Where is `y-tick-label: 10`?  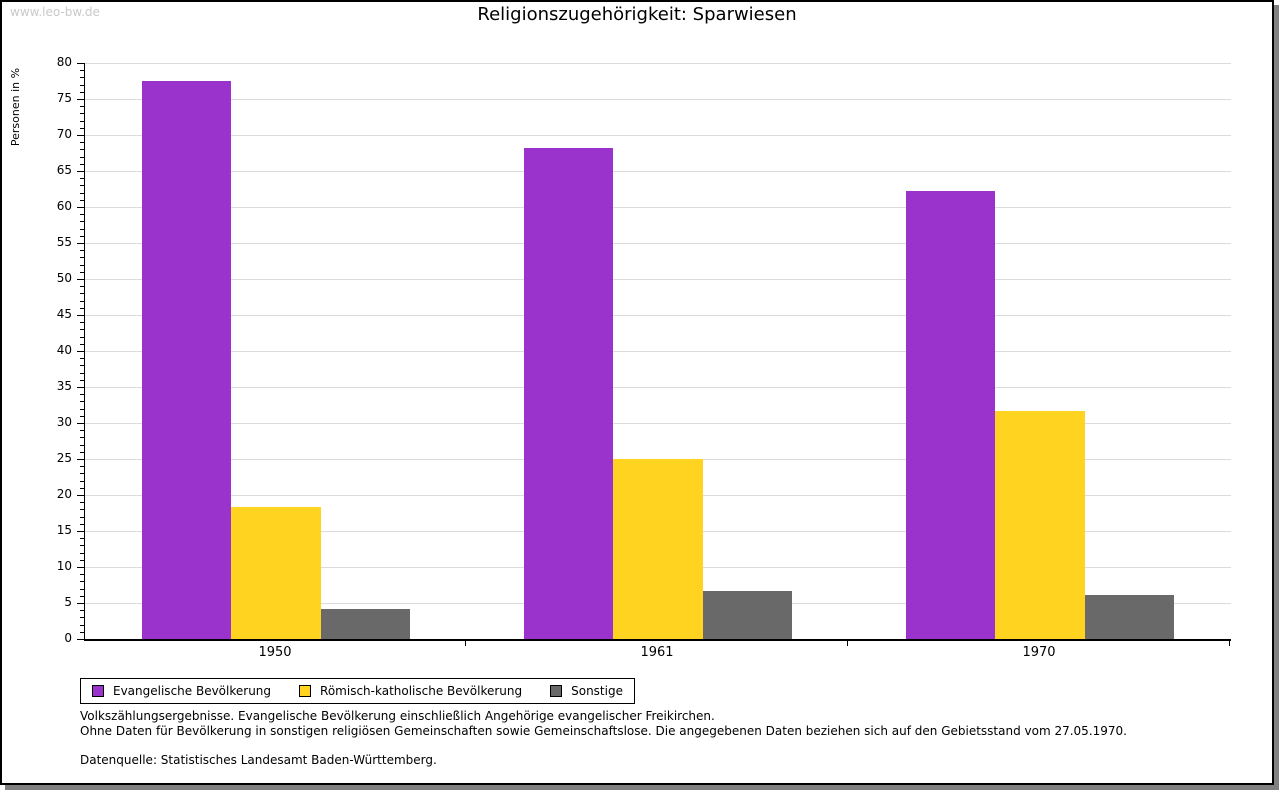 y-tick-label: 10 is located at coordinates (64, 566).